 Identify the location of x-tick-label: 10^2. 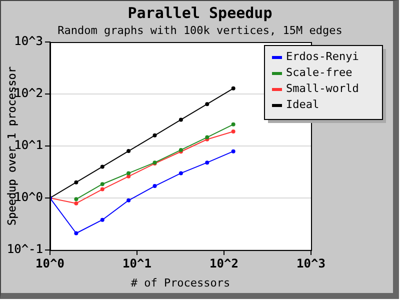
(224, 263).